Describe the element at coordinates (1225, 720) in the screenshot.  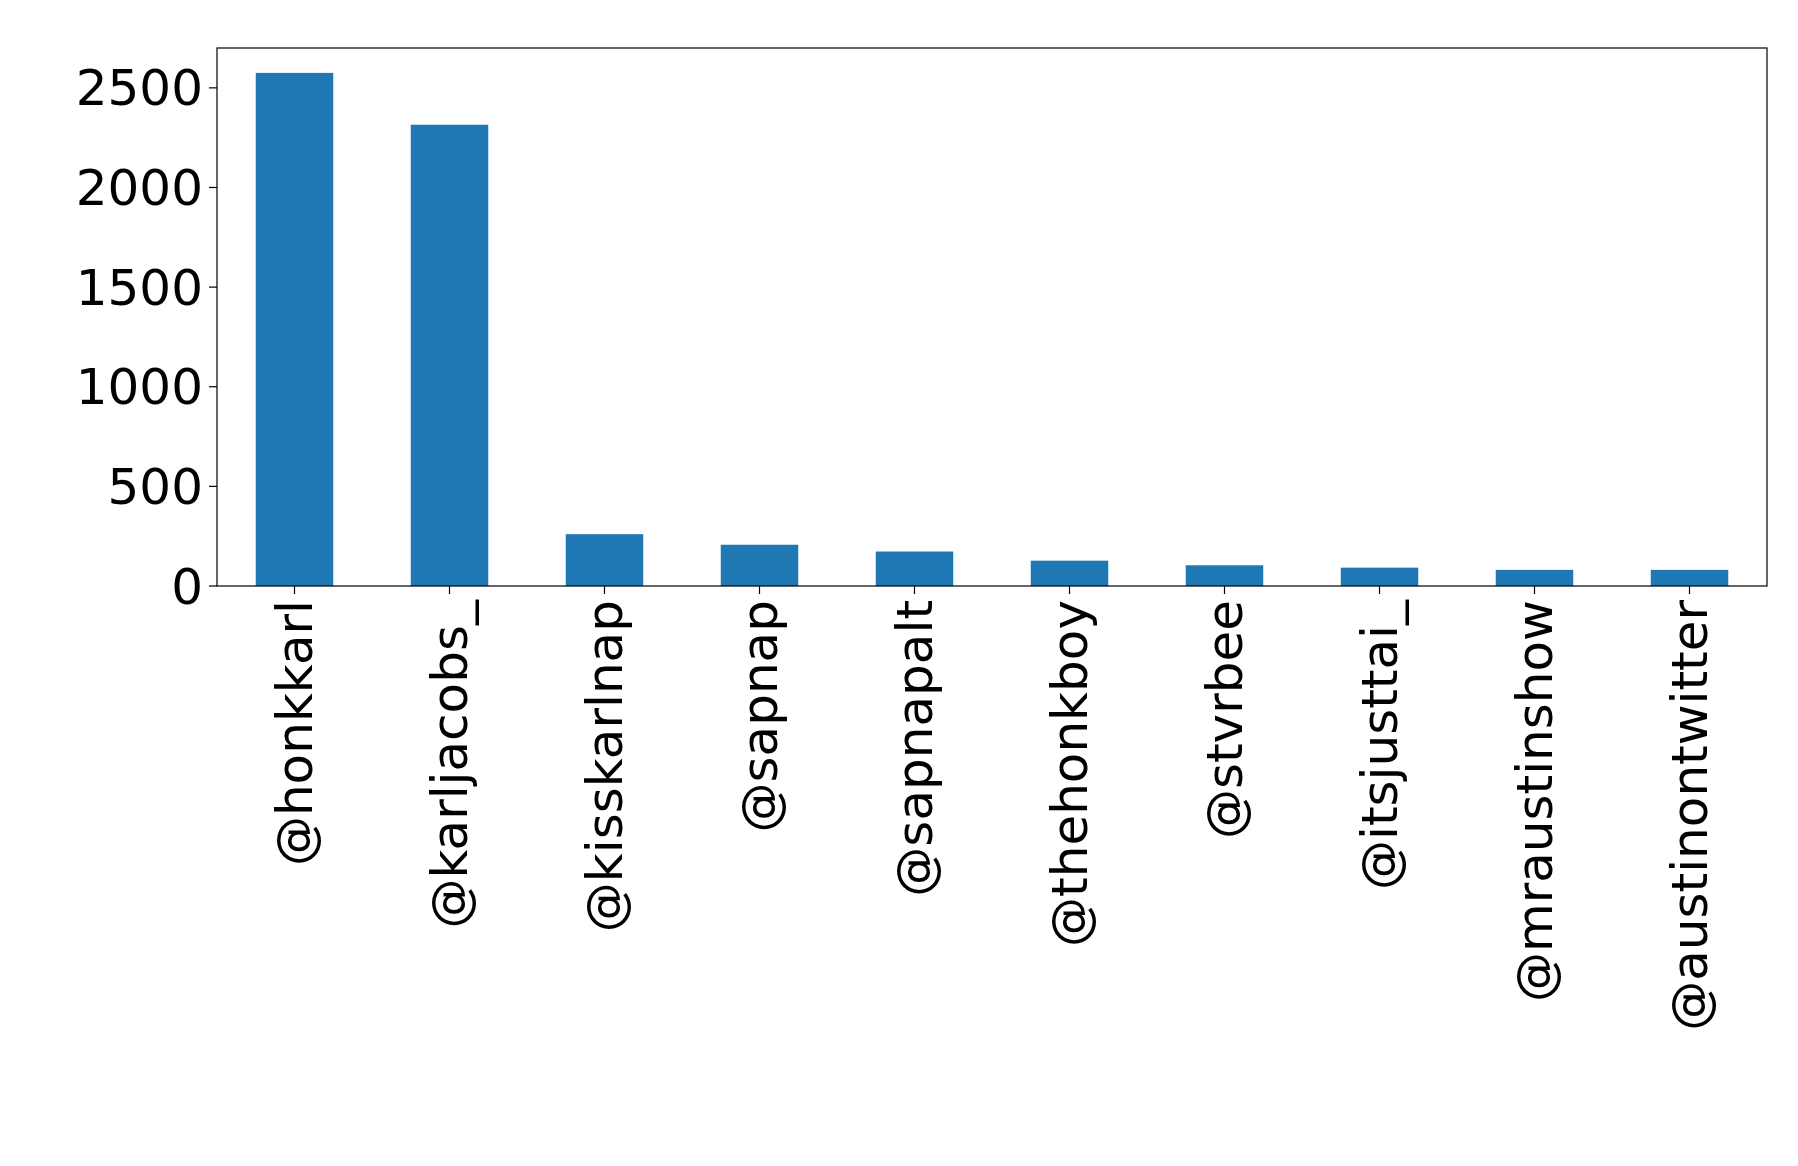
I see `x-tick-label: @stvrbee` at that location.